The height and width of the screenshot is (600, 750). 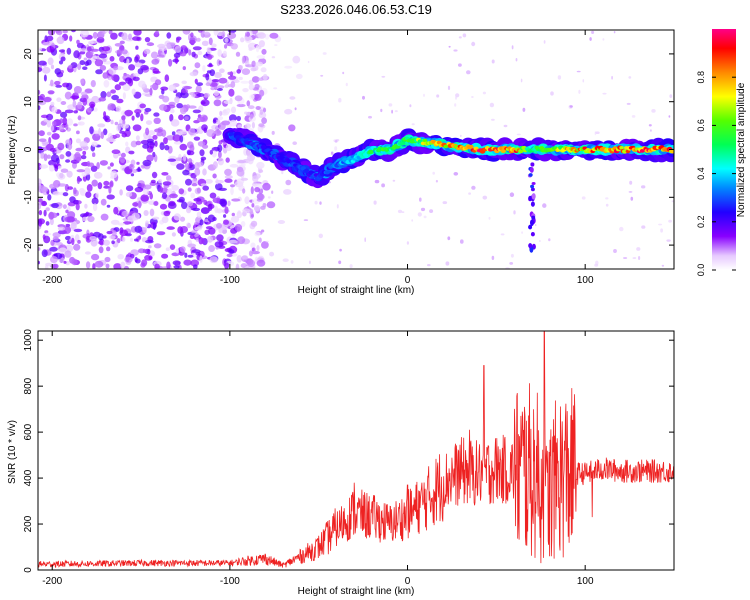 I want to click on spectrogram-streak-blob, so click(x=533, y=217).